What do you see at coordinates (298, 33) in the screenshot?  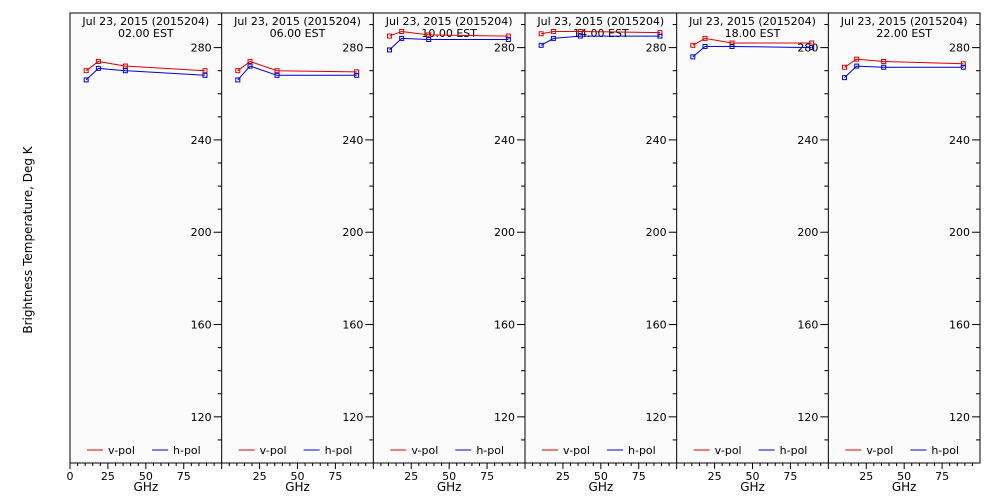 I see `panel-subtitle: 06.00 EST` at bounding box center [298, 33].